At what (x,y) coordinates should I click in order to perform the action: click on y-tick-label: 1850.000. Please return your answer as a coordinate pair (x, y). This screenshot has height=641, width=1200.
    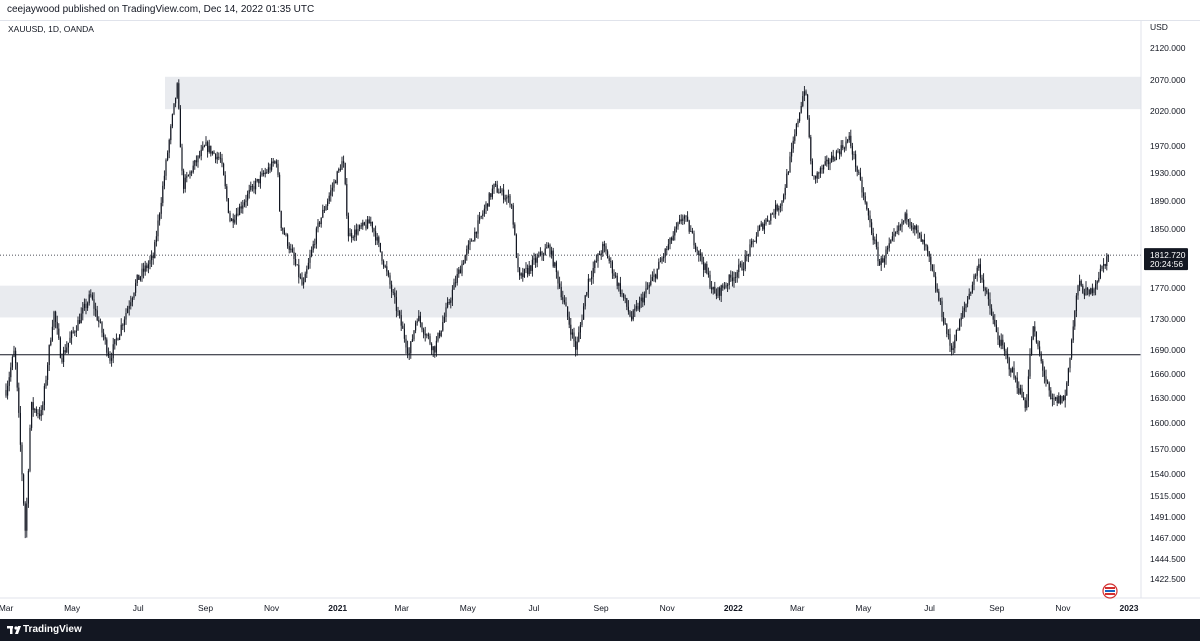
    Looking at the image, I should click on (1168, 229).